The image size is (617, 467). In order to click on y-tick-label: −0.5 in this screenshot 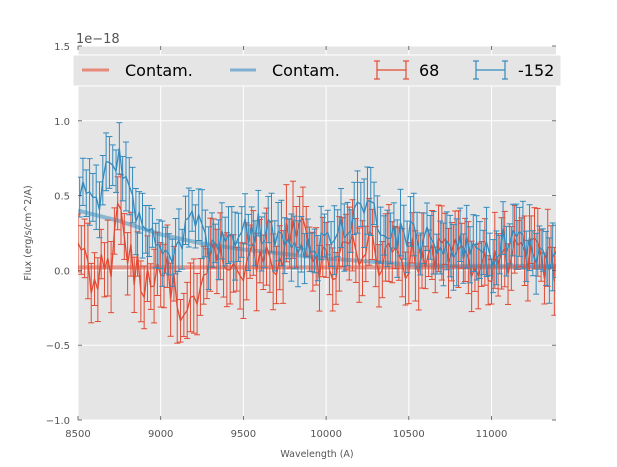, I will do `click(58, 346)`.